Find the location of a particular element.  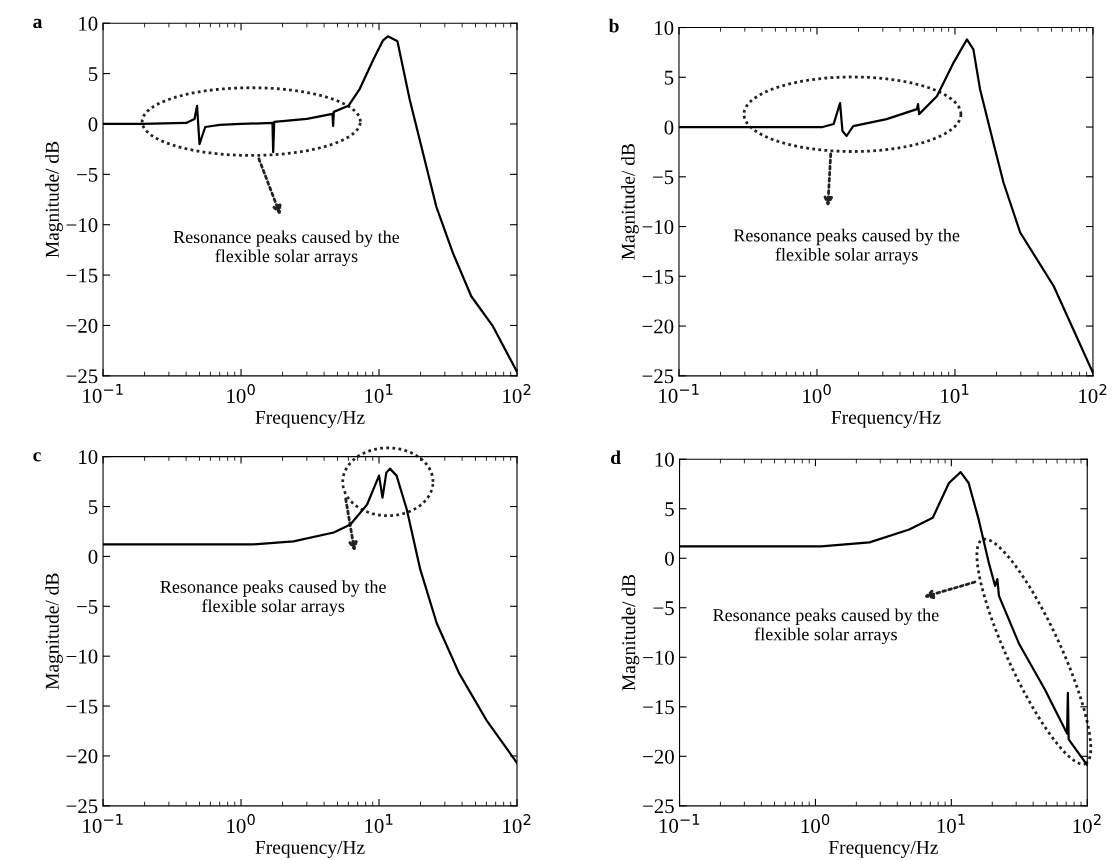

chart-title: b is located at coordinates (613, 25).